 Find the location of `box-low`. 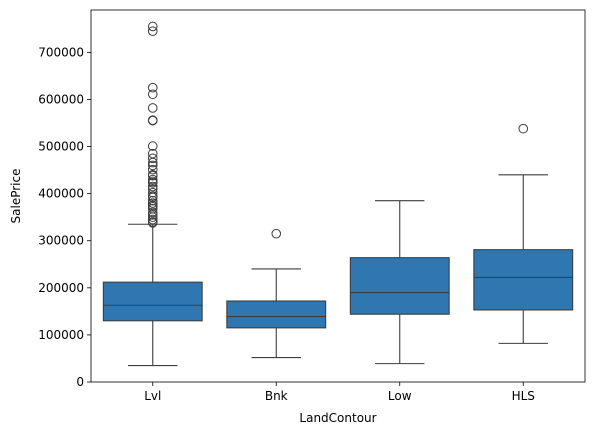

box-low is located at coordinates (399, 282).